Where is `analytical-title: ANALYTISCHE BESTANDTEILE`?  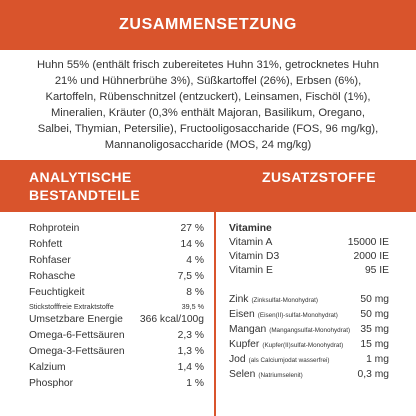
analytical-title: ANALYTISCHE BESTANDTEILE is located at coordinates (84, 186).